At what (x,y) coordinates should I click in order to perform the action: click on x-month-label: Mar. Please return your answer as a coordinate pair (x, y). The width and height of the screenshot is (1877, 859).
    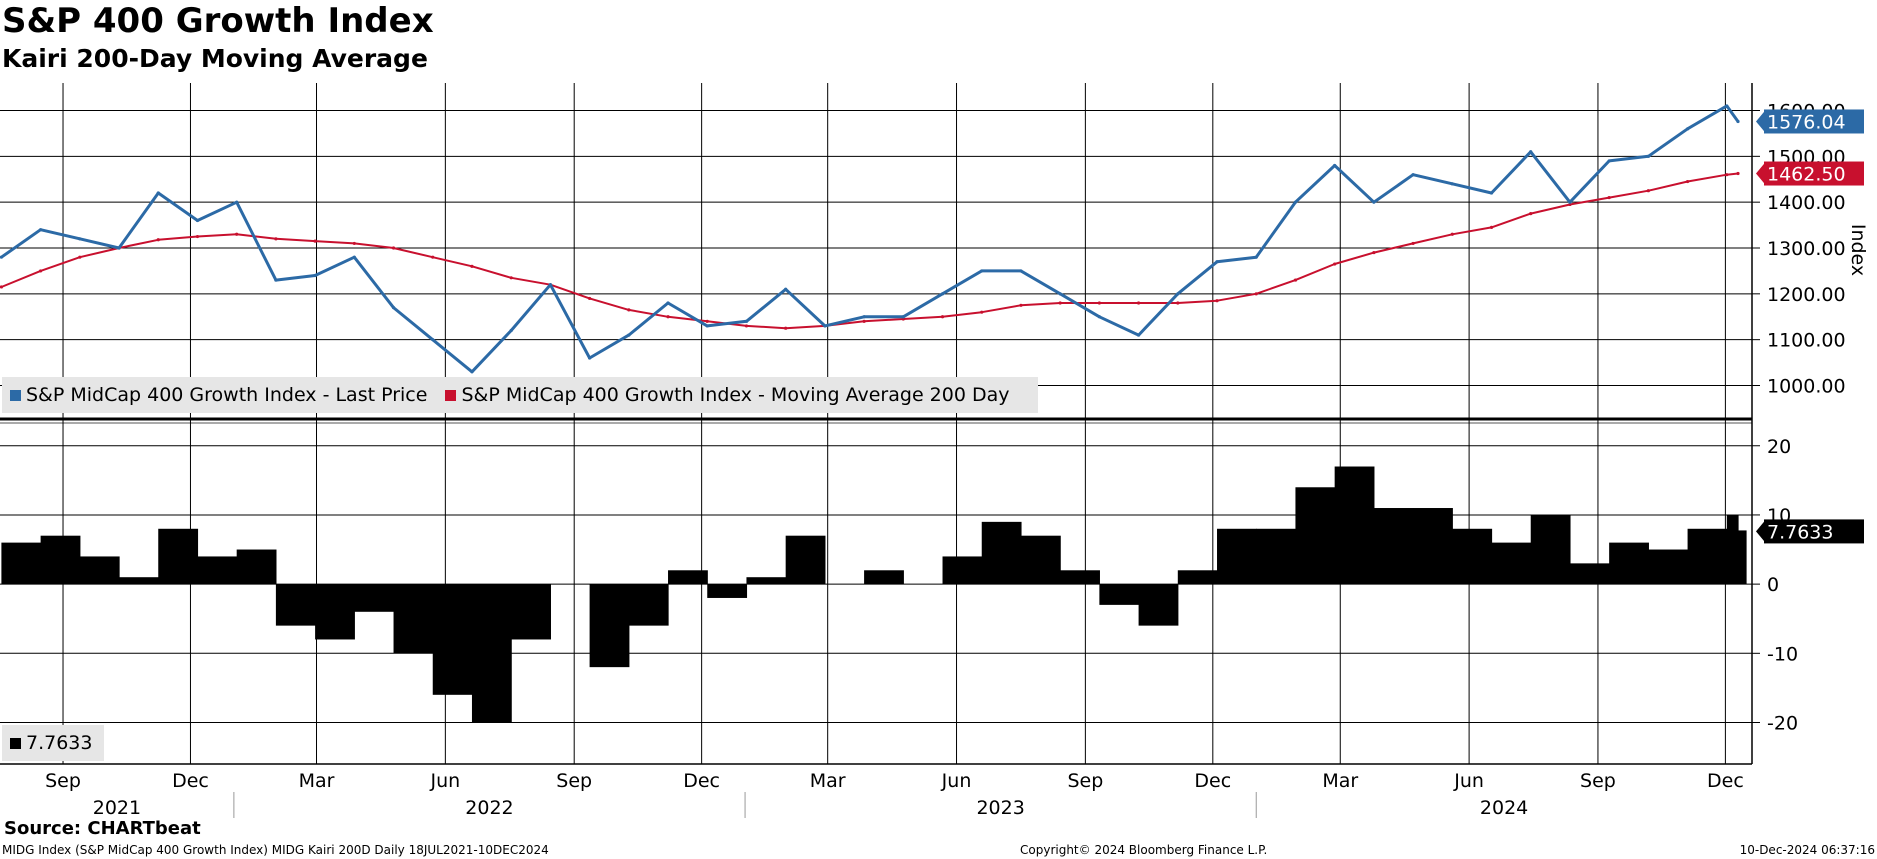
    Looking at the image, I should click on (317, 781).